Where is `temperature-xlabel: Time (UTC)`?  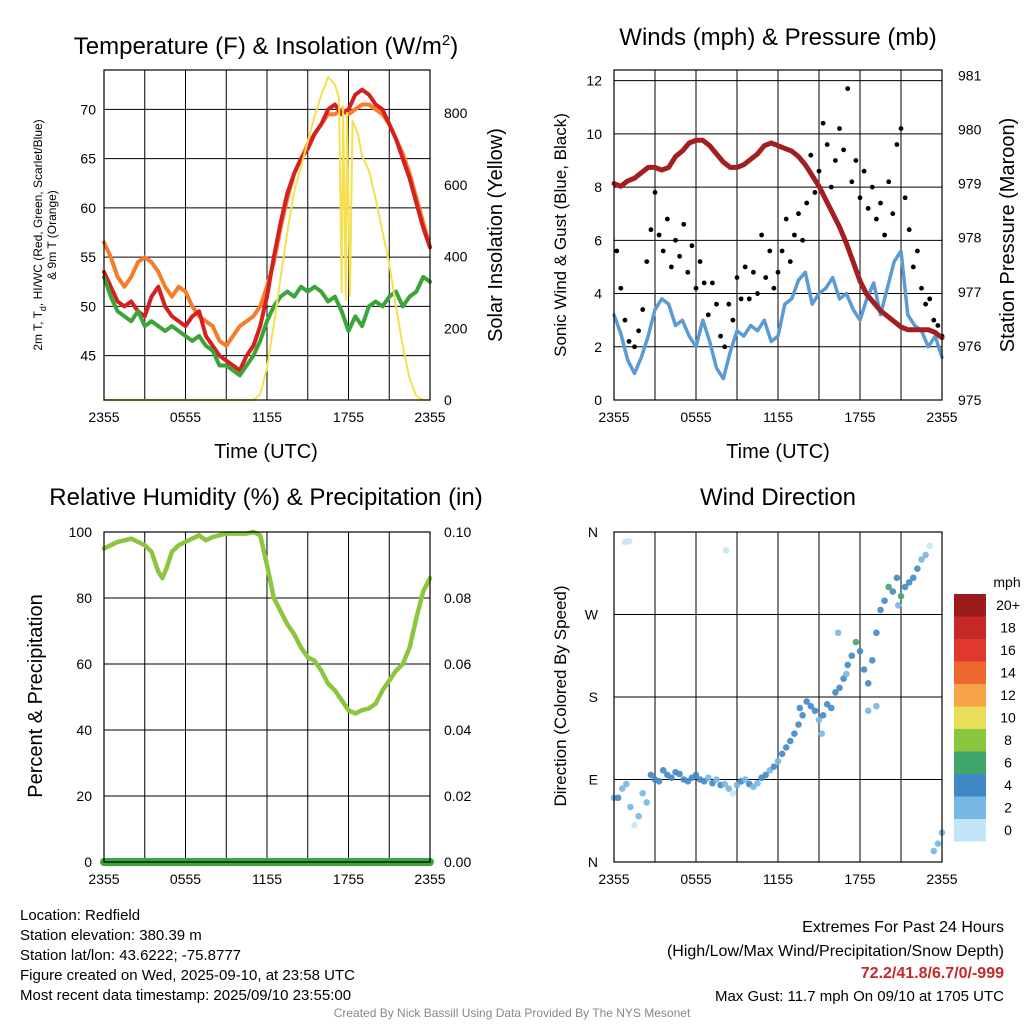
temperature-xlabel: Time (UTC) is located at coordinates (266, 452).